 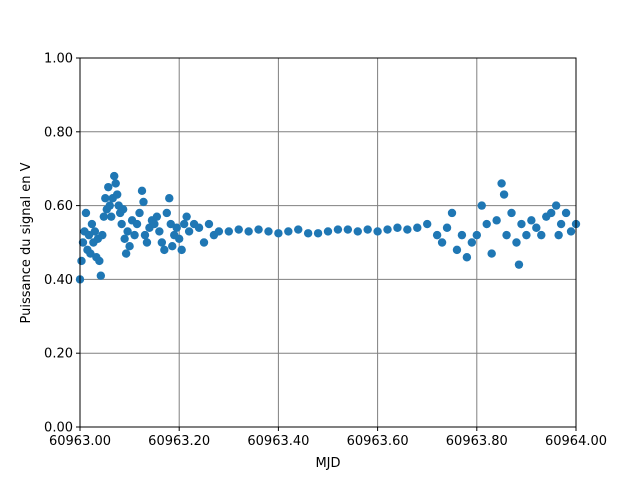 What do you see at coordinates (58, 206) in the screenshot?
I see `y-tick-label: 0.60` at bounding box center [58, 206].